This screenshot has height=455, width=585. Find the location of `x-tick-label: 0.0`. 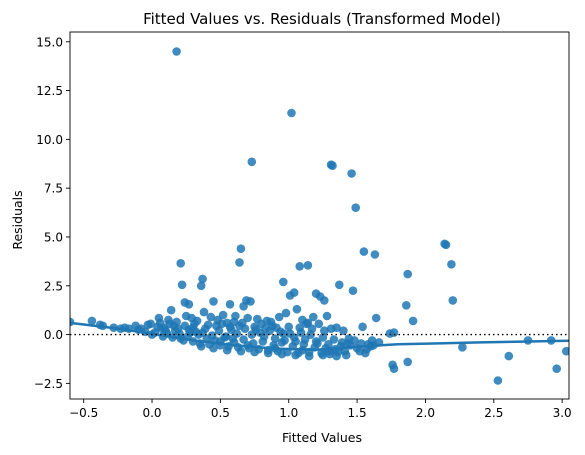

x-tick-label: 0.0 is located at coordinates (151, 413).